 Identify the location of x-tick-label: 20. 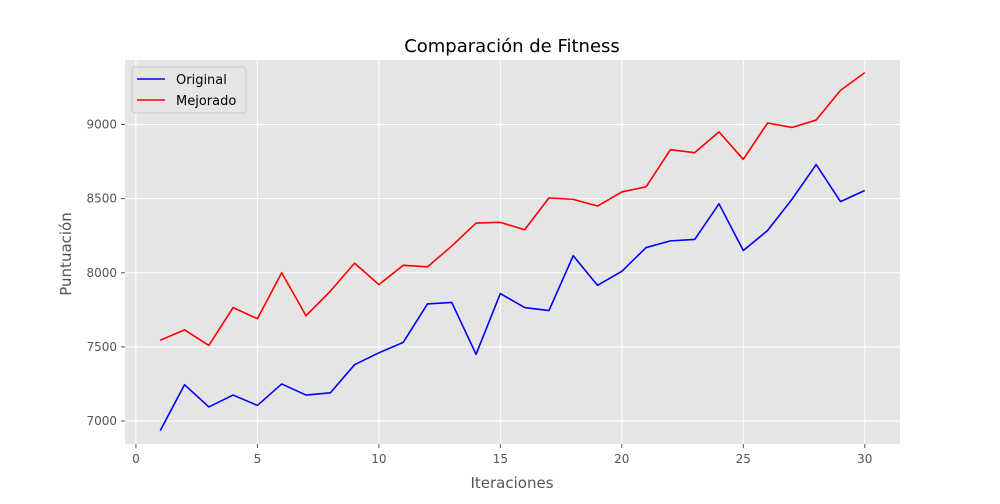
(621, 459).